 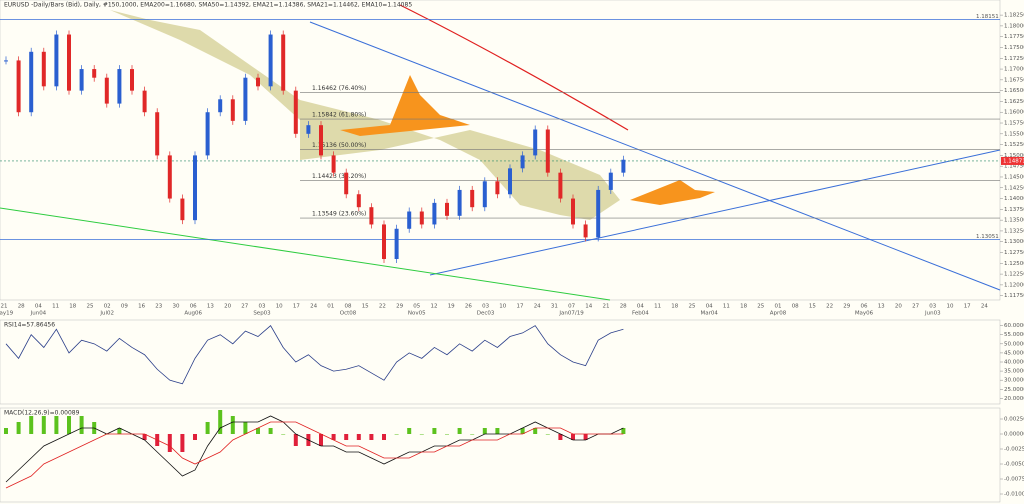 I want to click on ema200, so click(x=514, y=67).